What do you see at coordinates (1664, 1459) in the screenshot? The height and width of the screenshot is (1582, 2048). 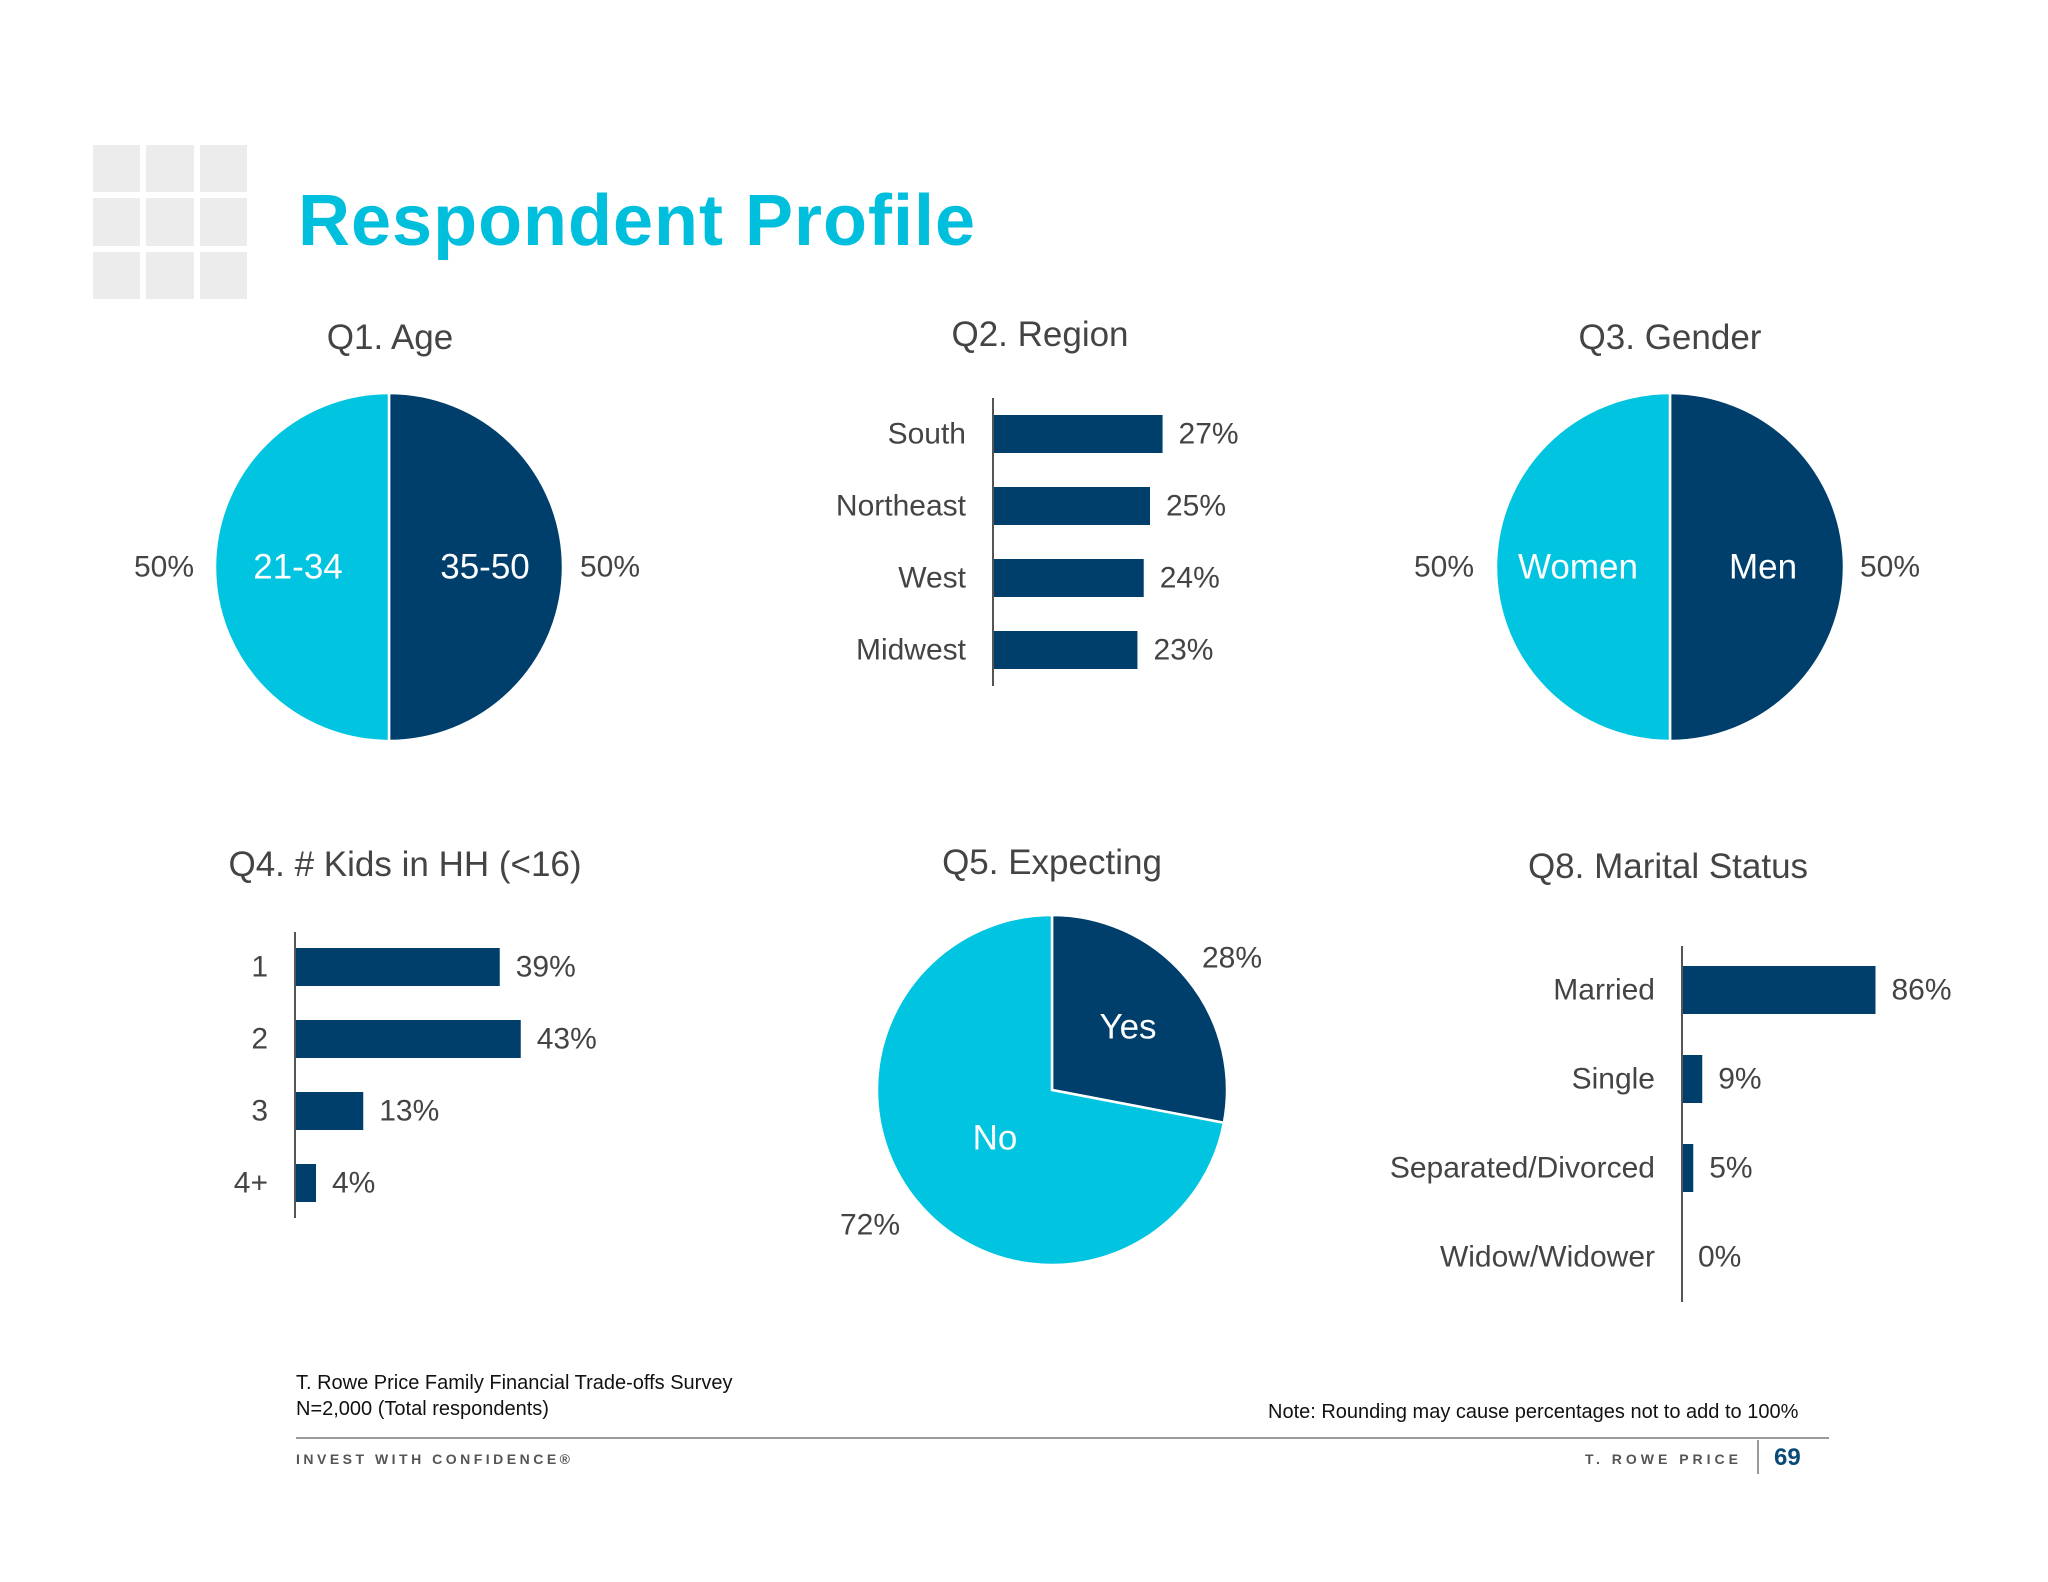 I see `footer-brand: T. ROWE PRICE` at bounding box center [1664, 1459].